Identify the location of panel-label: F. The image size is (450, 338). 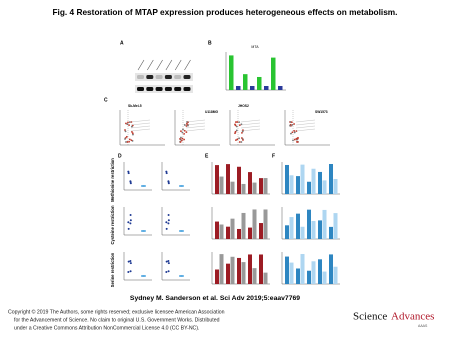
(273, 156).